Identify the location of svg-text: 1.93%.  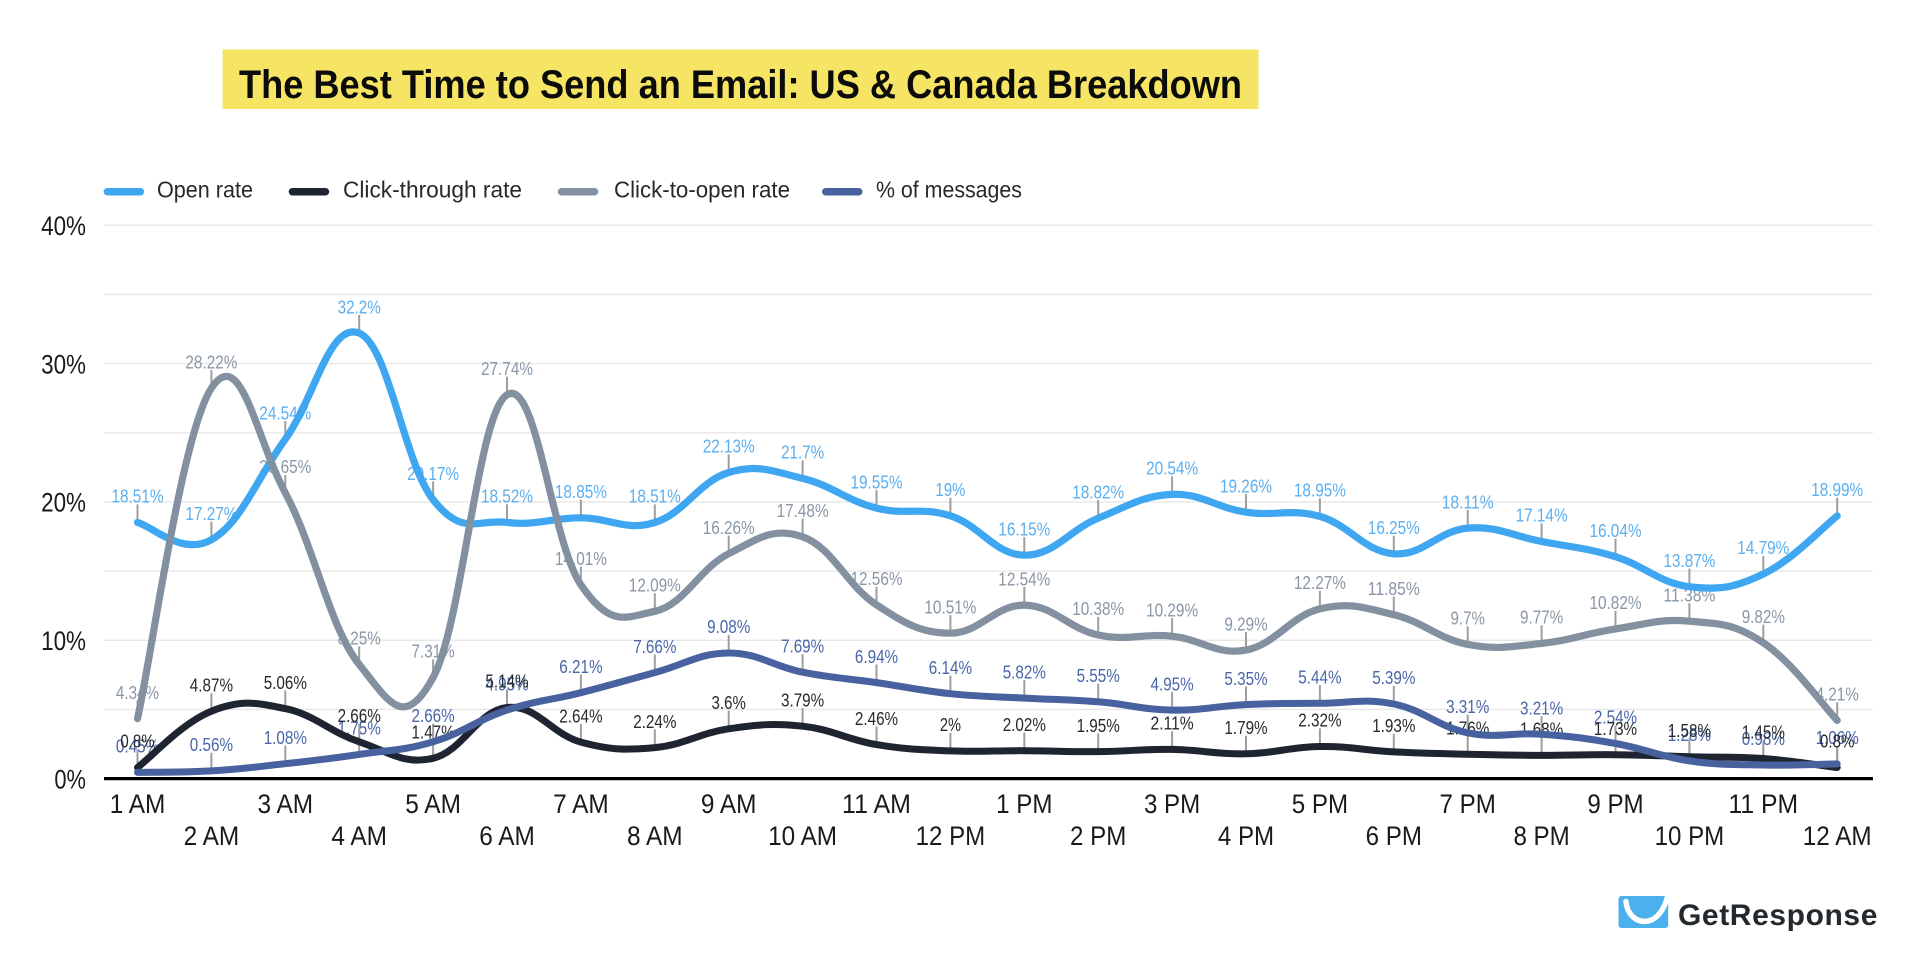
(1393, 726).